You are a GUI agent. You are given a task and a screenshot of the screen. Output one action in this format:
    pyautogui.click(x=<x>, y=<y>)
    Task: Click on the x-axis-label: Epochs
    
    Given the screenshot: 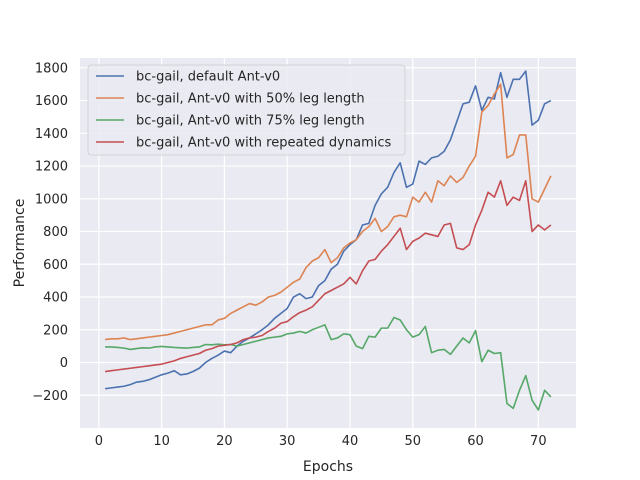 What is the action you would take?
    pyautogui.click(x=328, y=467)
    